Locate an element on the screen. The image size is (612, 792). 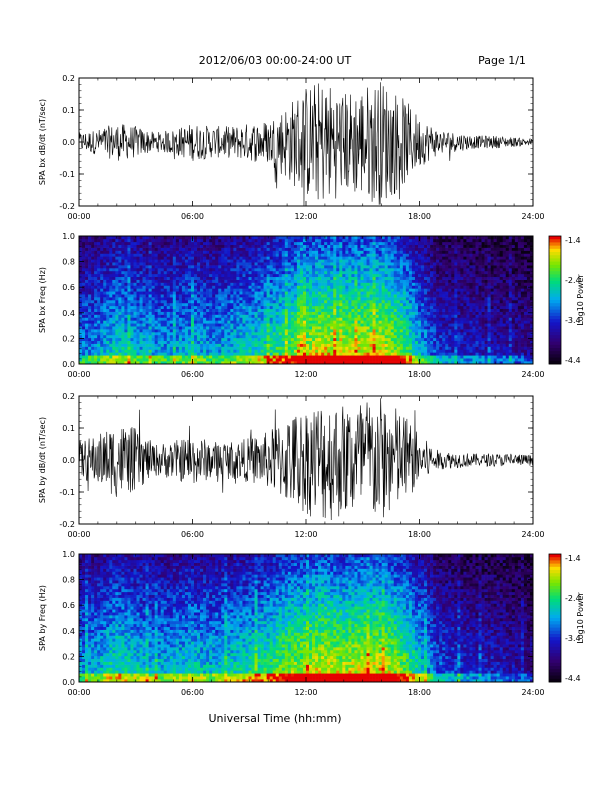
y-axis-label: SPA by Freq (Hz) is located at coordinates (42, 618).